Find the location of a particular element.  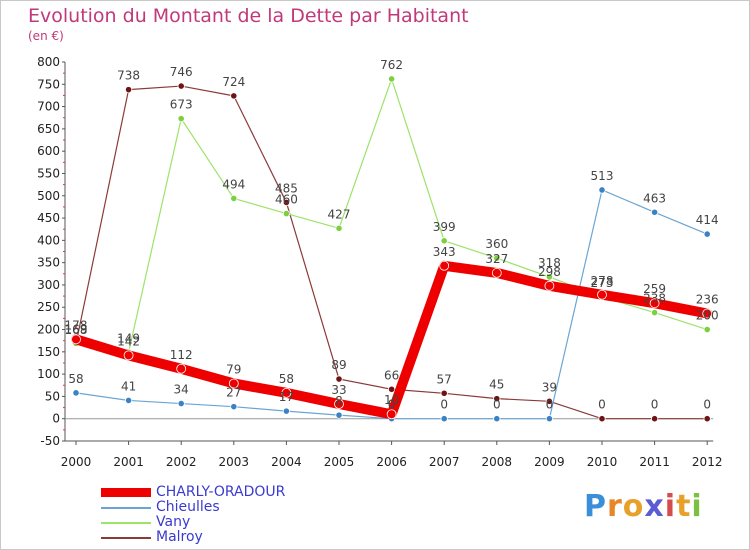

data-label-chieulles: 513 is located at coordinates (602, 176).